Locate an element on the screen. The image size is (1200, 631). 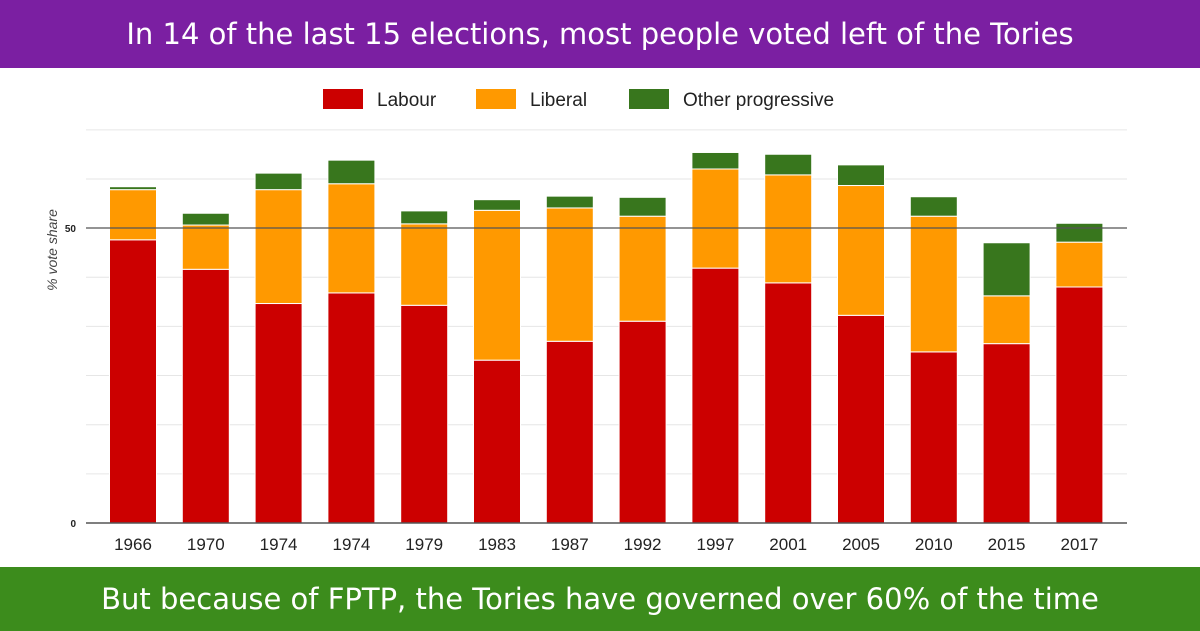
x-tick-label: 1970 is located at coordinates (206, 544).